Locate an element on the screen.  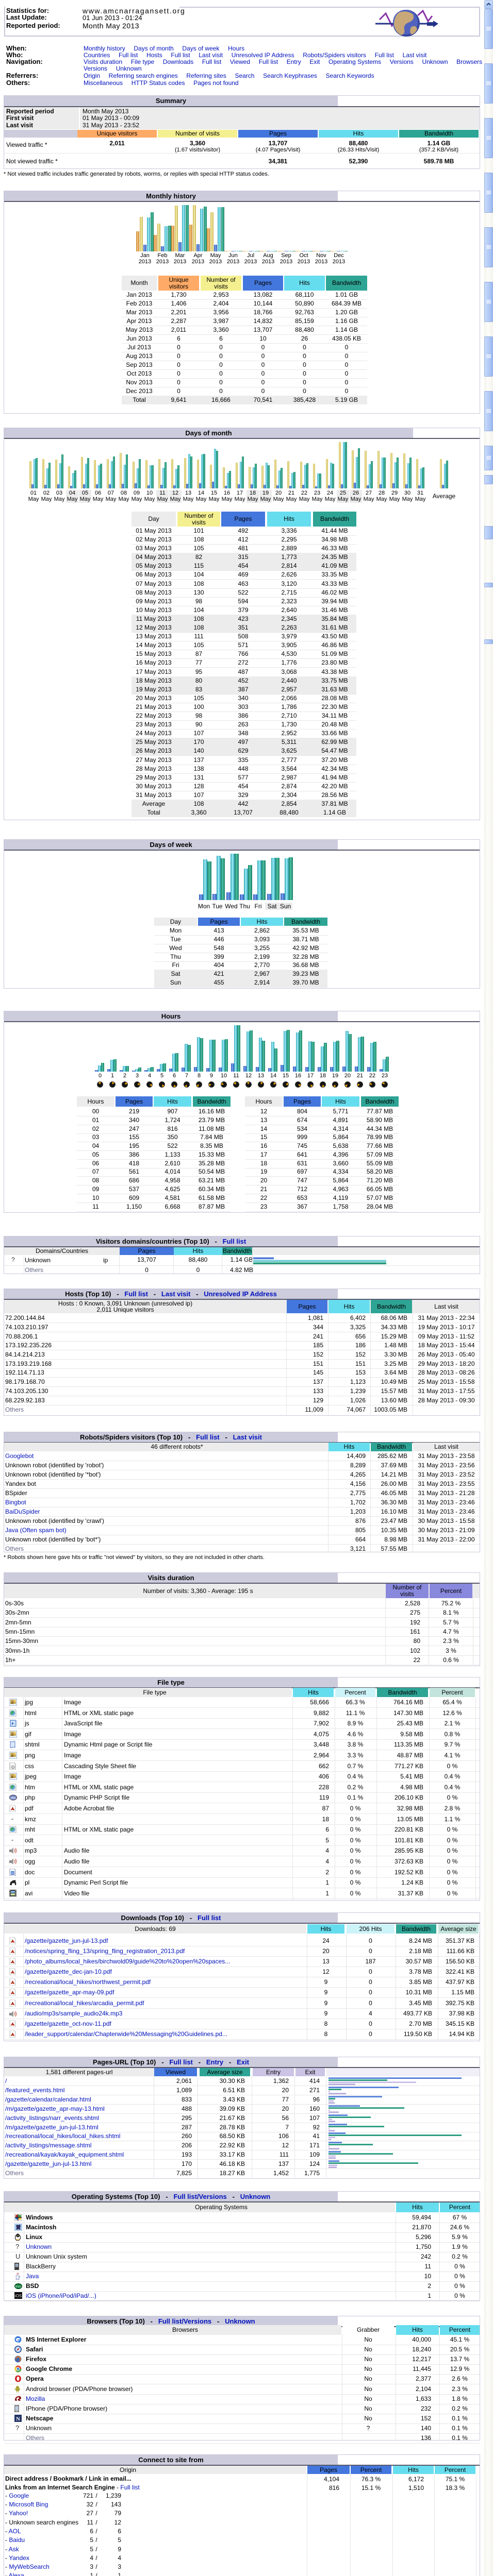
svg-text: php is located at coordinates (13, 1798).